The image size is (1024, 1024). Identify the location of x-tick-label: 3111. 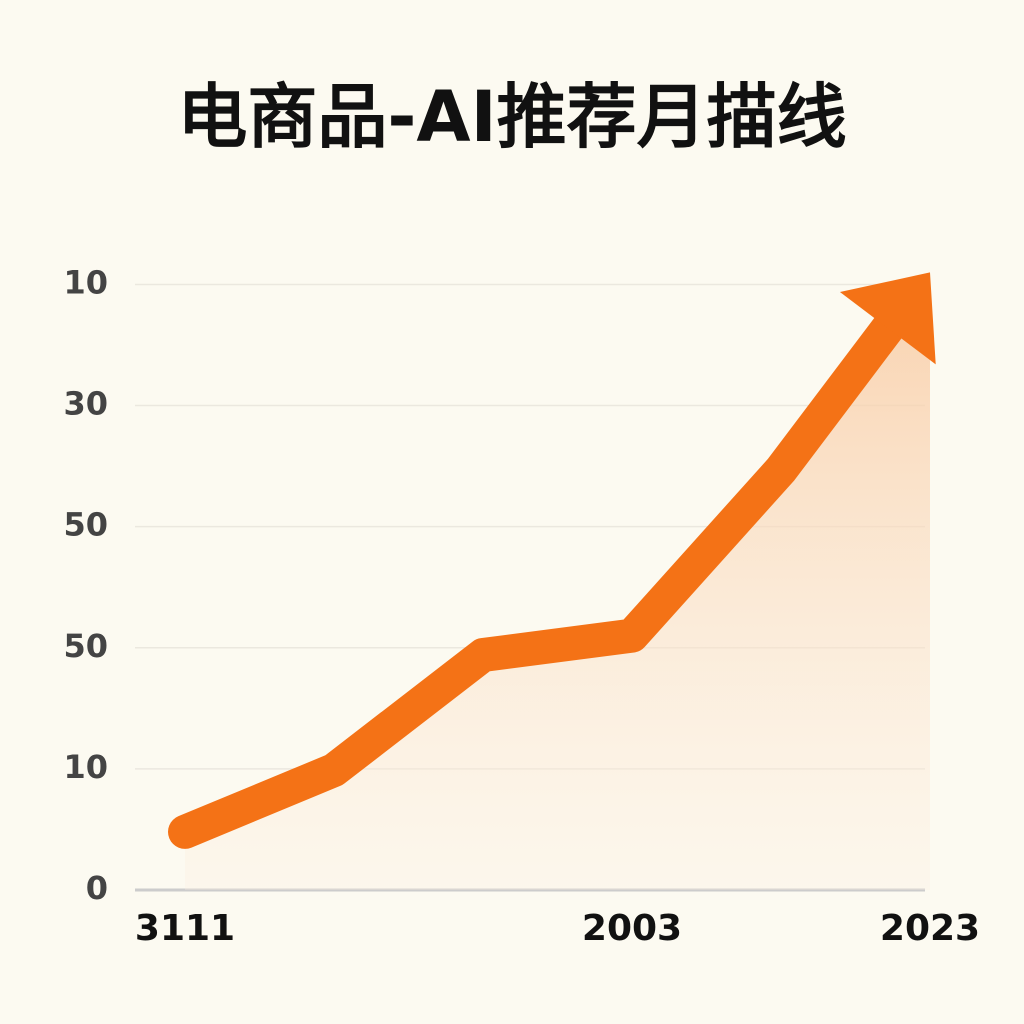
(185, 928).